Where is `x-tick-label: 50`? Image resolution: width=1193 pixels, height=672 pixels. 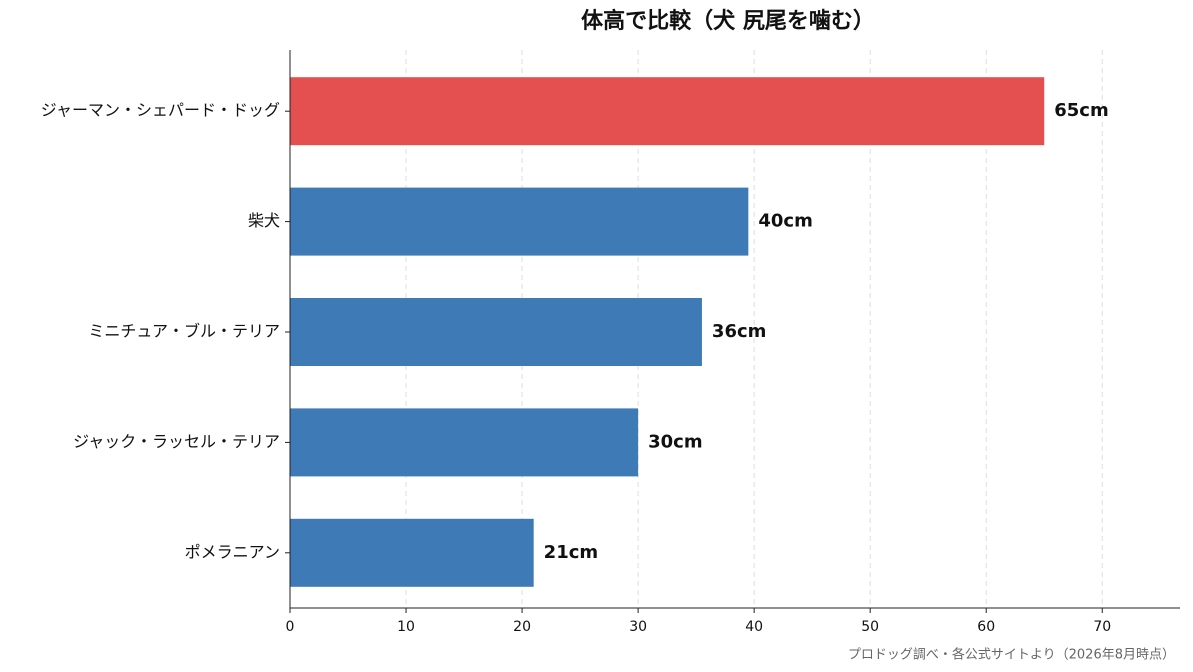
x-tick-label: 50 is located at coordinates (870, 627).